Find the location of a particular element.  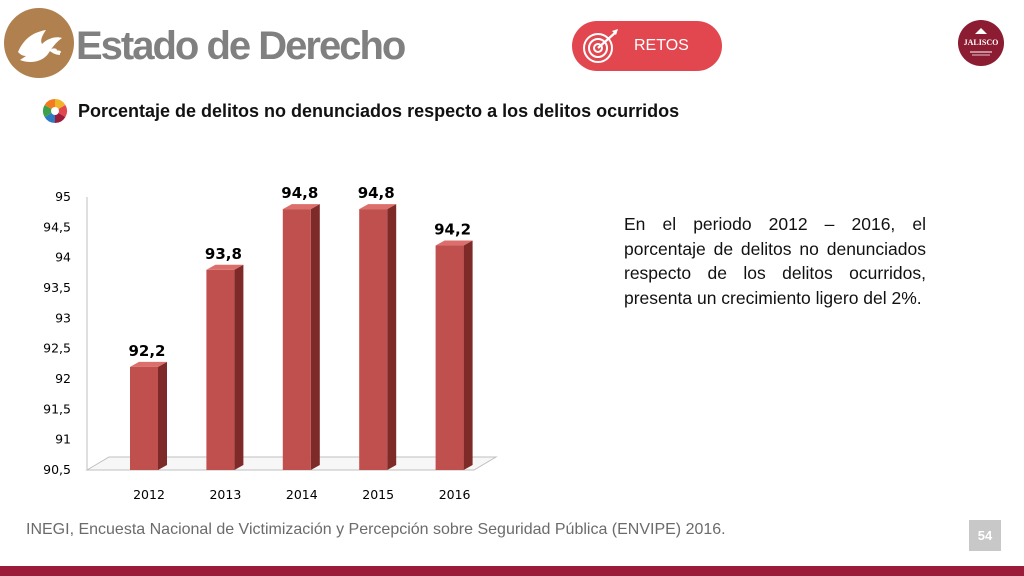

y-tick-label: 95 is located at coordinates (63, 196).